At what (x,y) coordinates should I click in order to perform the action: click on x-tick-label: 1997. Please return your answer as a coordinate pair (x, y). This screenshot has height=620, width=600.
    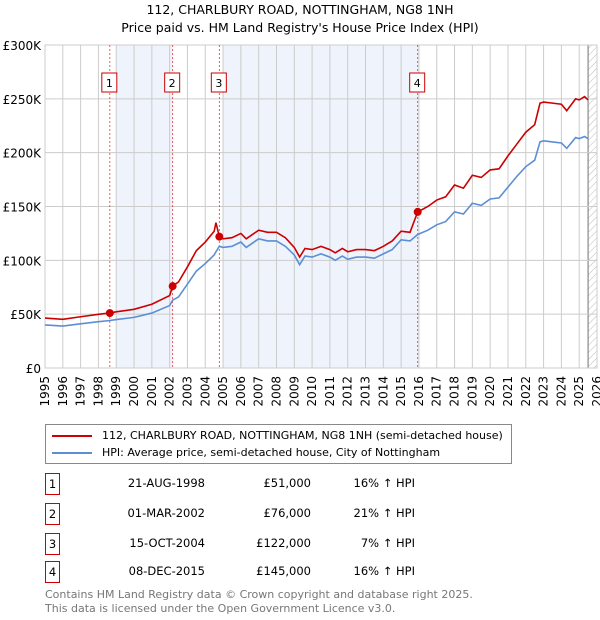
    Looking at the image, I should click on (81, 391).